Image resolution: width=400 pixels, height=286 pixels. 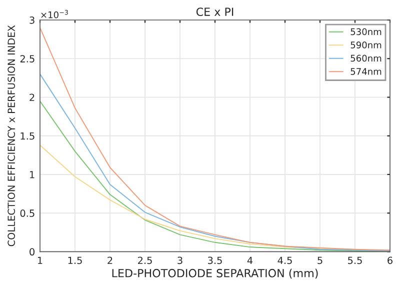 I want to click on x-tick-label: 2, so click(x=110, y=260).